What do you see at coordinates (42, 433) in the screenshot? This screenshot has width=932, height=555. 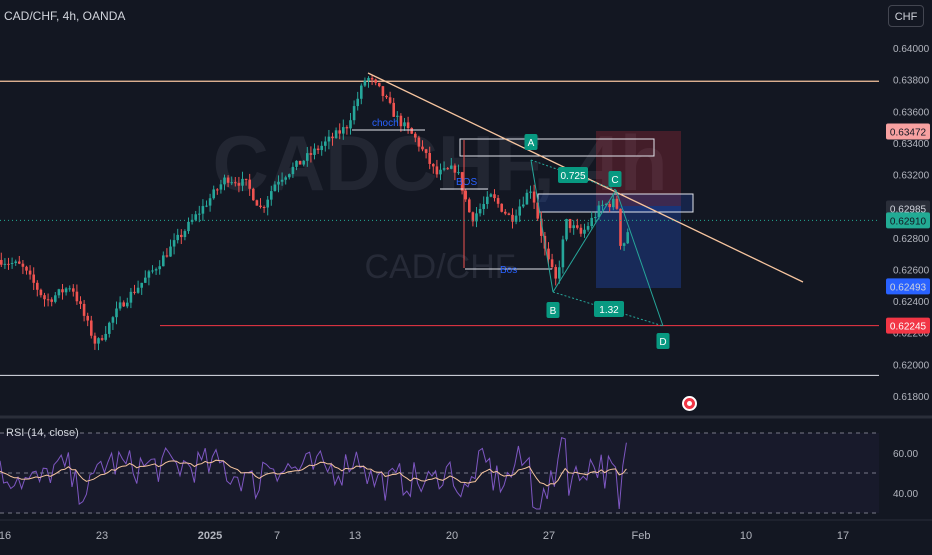 I see `rsi-indicator-label: RSI (14, close)` at bounding box center [42, 433].